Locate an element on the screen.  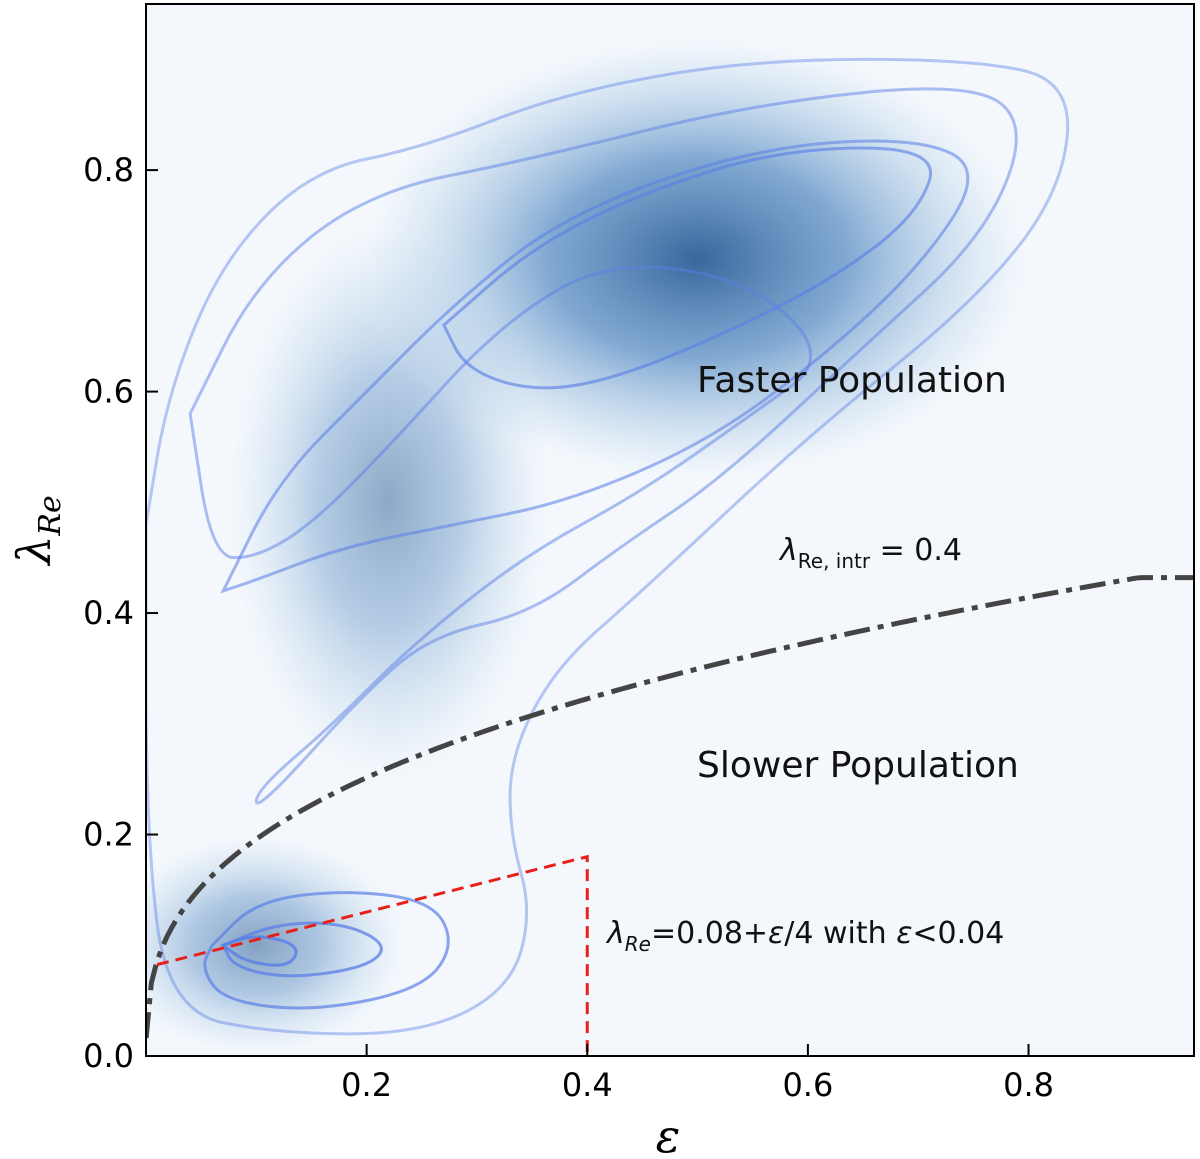
svg-text: λRe is located at coordinates (37, 531).